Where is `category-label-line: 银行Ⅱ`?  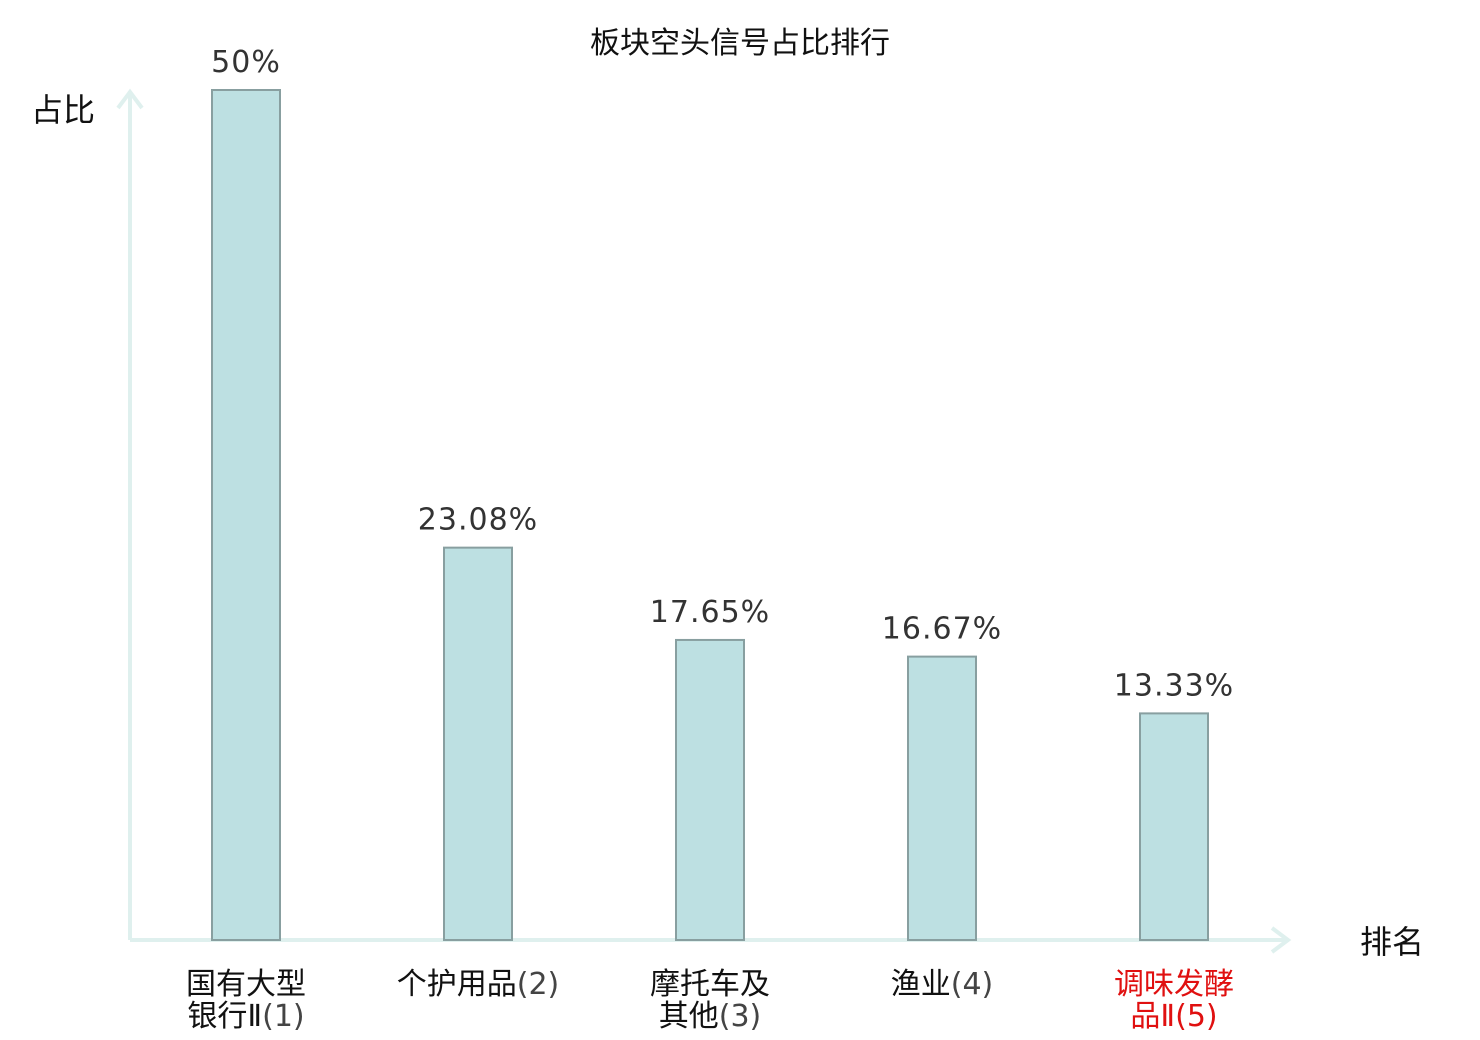
category-label-line: 银行Ⅱ is located at coordinates (224, 1016).